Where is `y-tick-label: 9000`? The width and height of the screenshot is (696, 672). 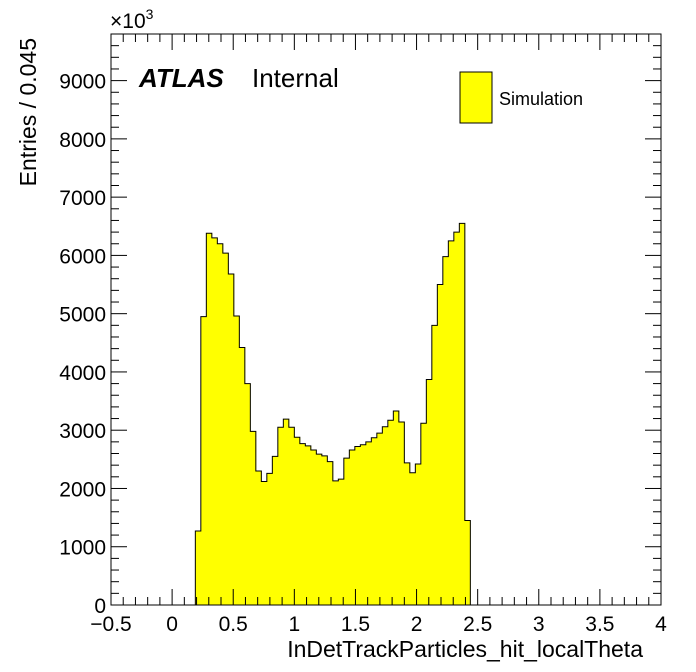 y-tick-label: 9000 is located at coordinates (82, 82).